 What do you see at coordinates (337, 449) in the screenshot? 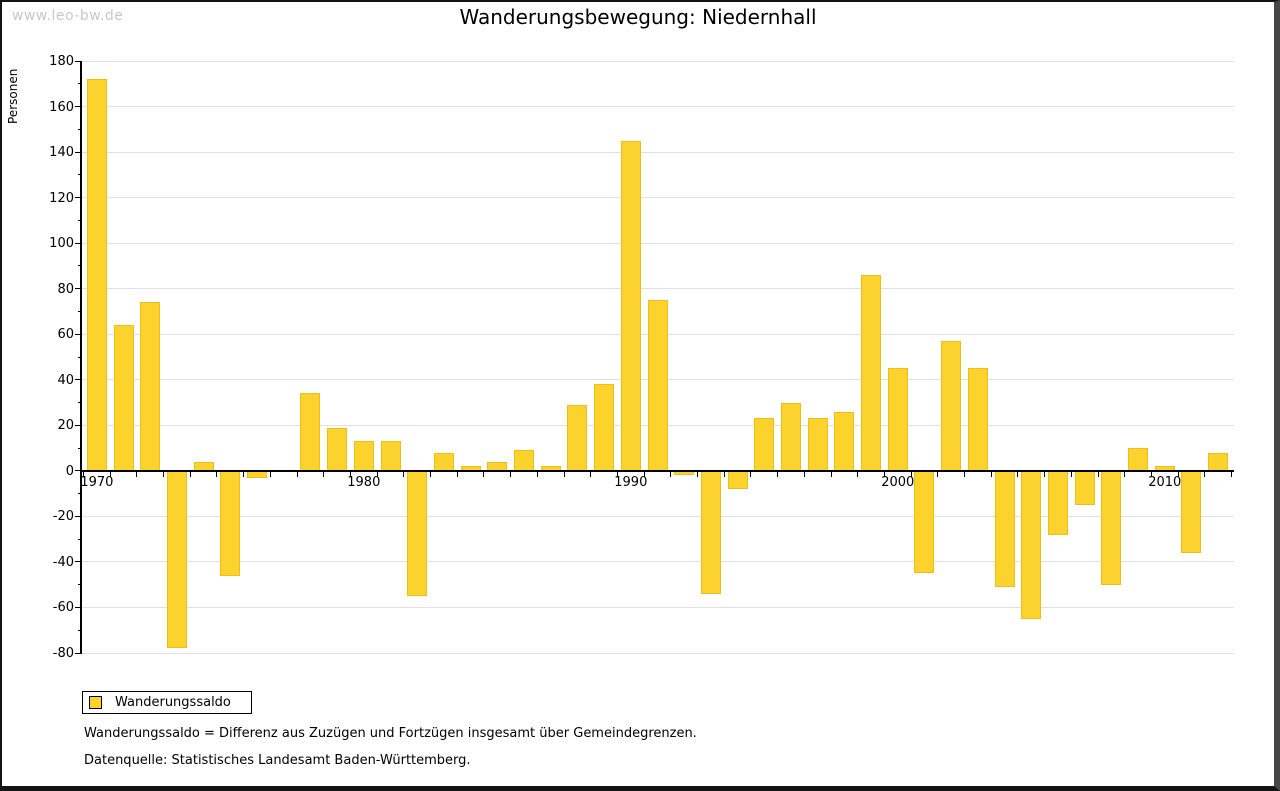
I see `bar-1979` at bounding box center [337, 449].